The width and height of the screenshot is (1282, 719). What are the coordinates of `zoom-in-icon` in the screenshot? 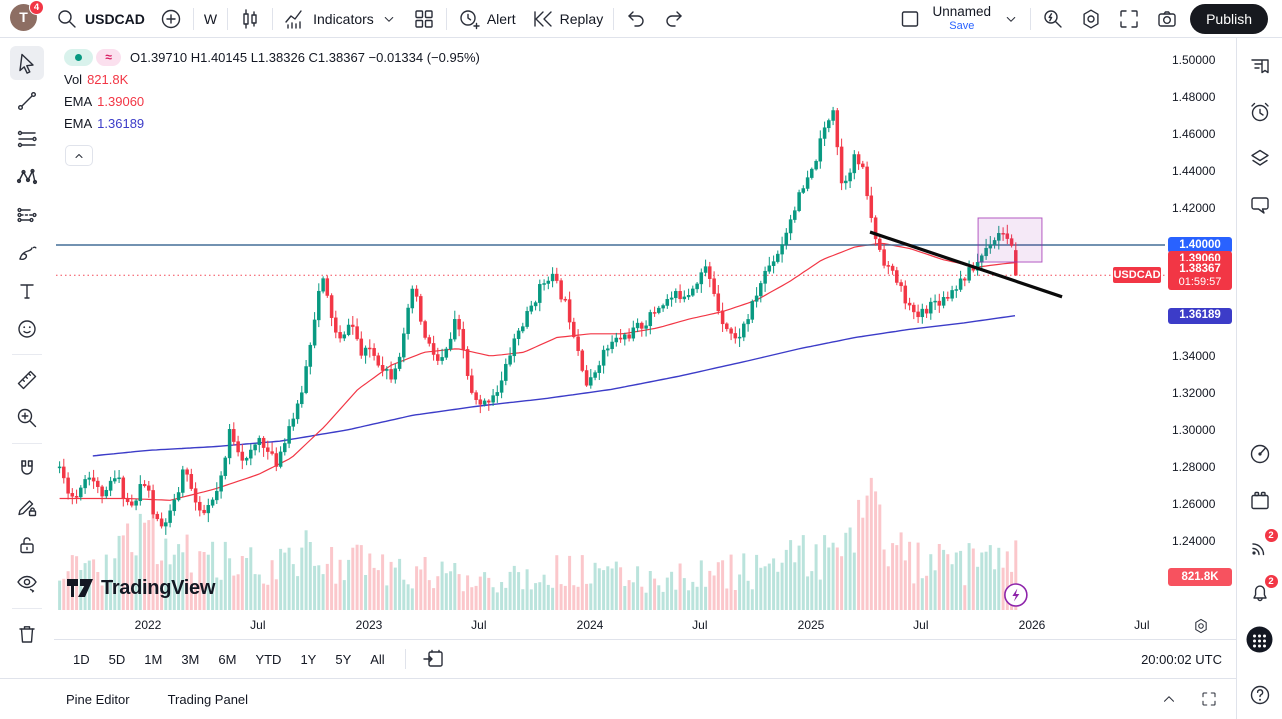 It's located at (27, 418).